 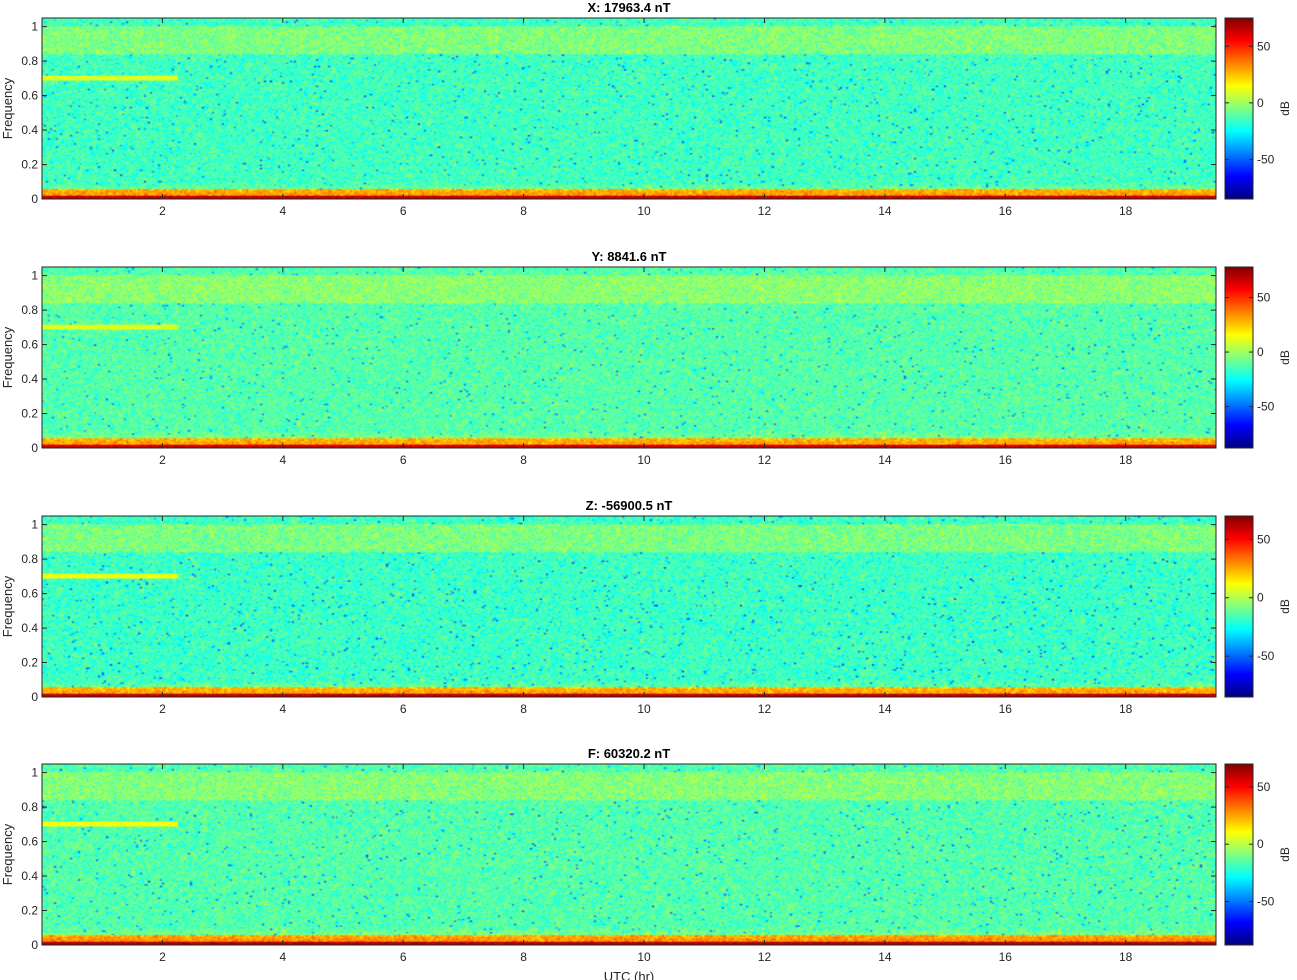 What do you see at coordinates (629, 256) in the screenshot?
I see `chart-title: Y: 8841.6 nT` at bounding box center [629, 256].